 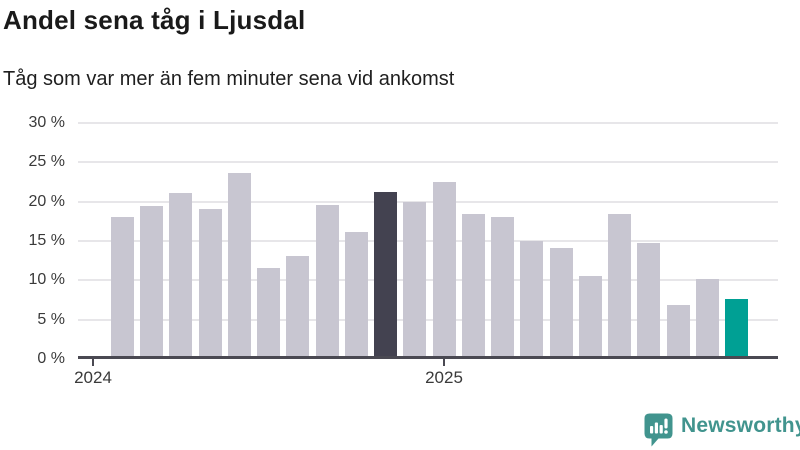 What do you see at coordinates (46, 122) in the screenshot?
I see `y-axis-tick-label: 30 %` at bounding box center [46, 122].